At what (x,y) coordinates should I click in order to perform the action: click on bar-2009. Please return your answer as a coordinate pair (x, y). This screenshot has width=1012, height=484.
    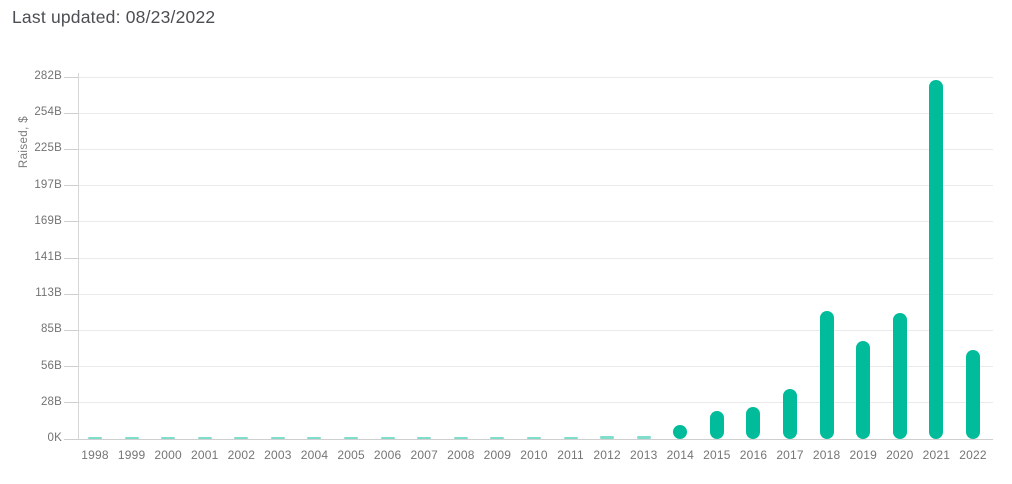
    Looking at the image, I should click on (497, 437).